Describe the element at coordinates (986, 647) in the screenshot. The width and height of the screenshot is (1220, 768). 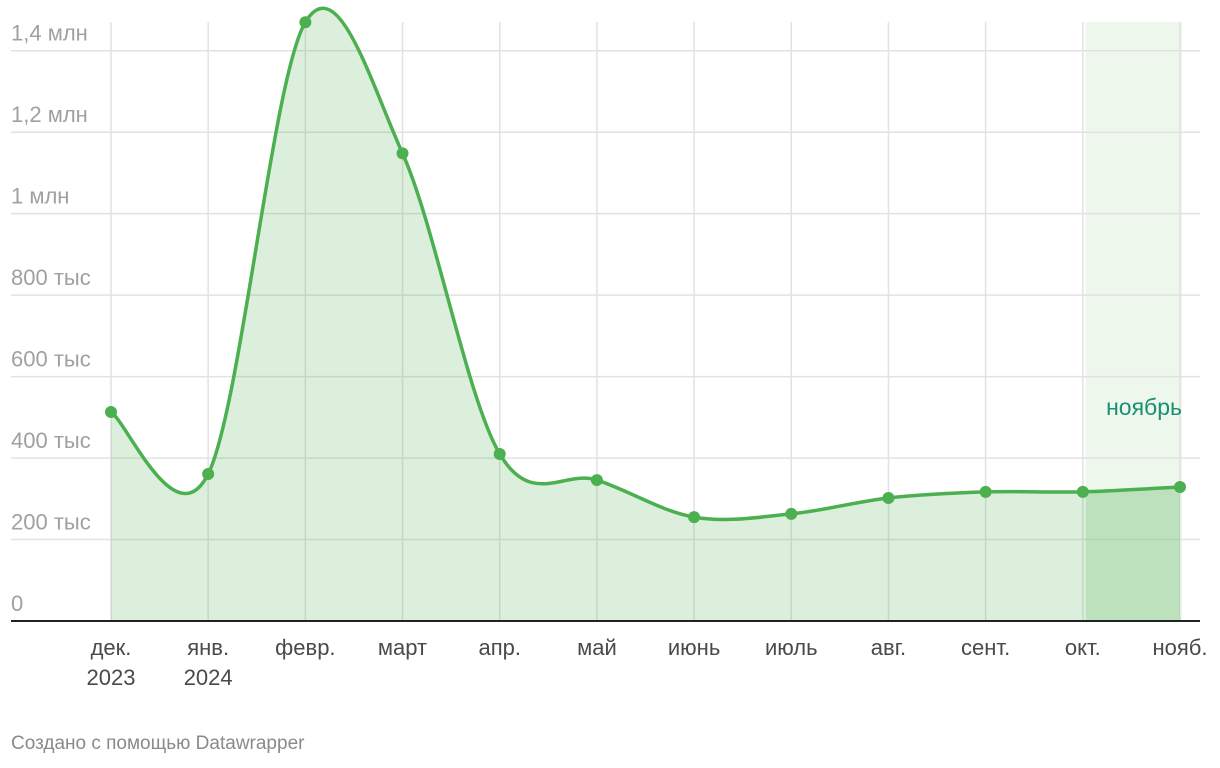
I see `x-tick-label: сент.` at that location.